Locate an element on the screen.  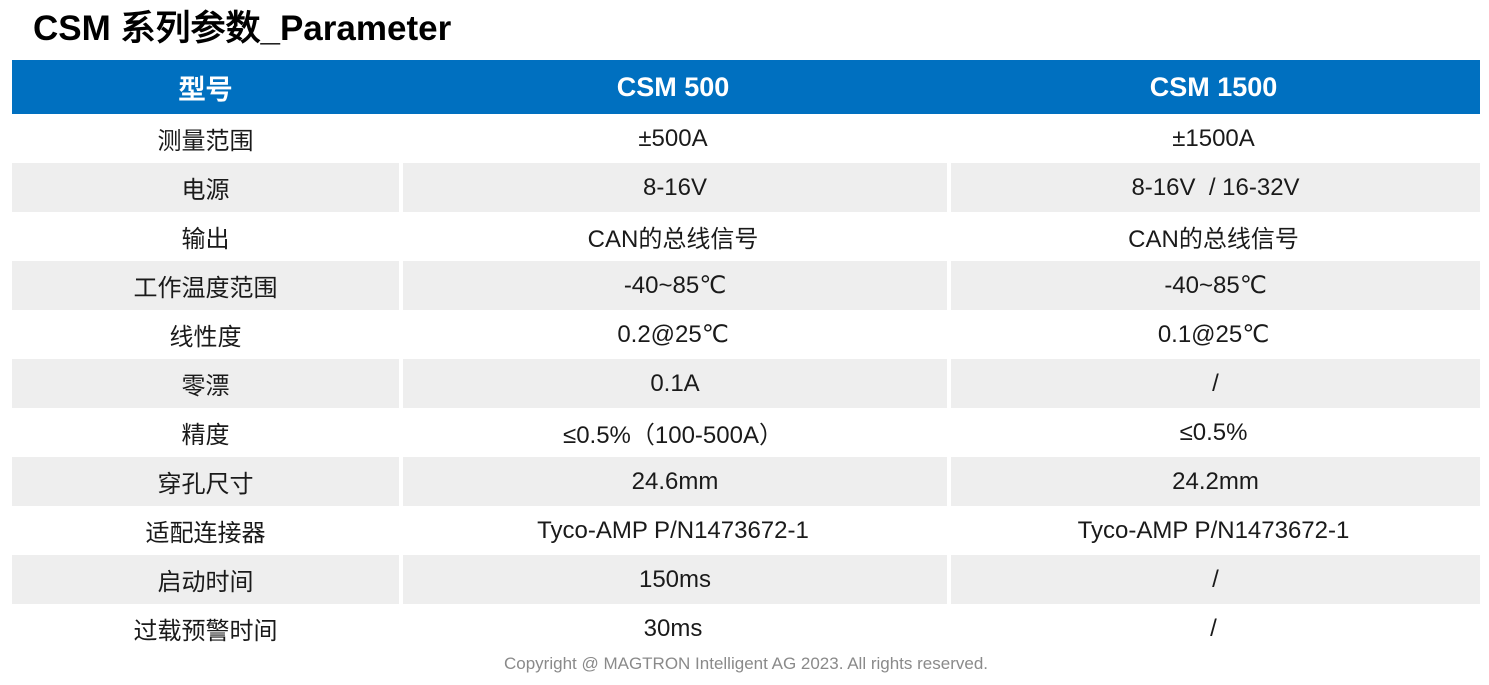
csm1500-value: Tyco-AMP P/N1473672-1 is located at coordinates (1213, 530).